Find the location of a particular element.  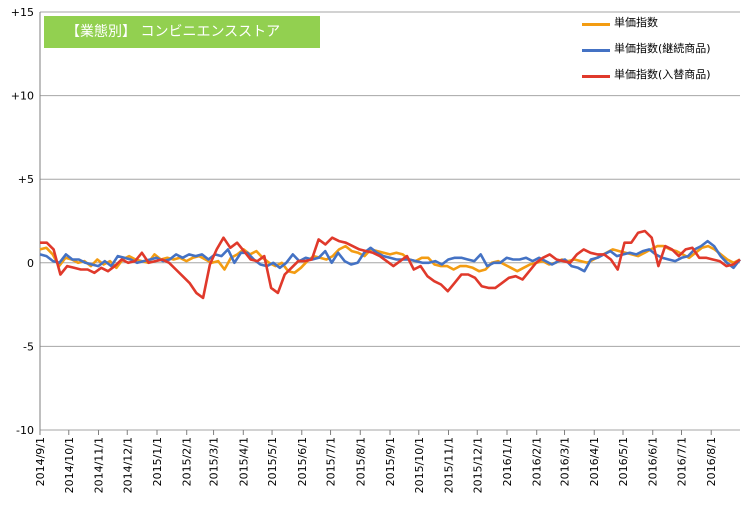

x-tick-label: 2015/12/1 is located at coordinates (477, 465).